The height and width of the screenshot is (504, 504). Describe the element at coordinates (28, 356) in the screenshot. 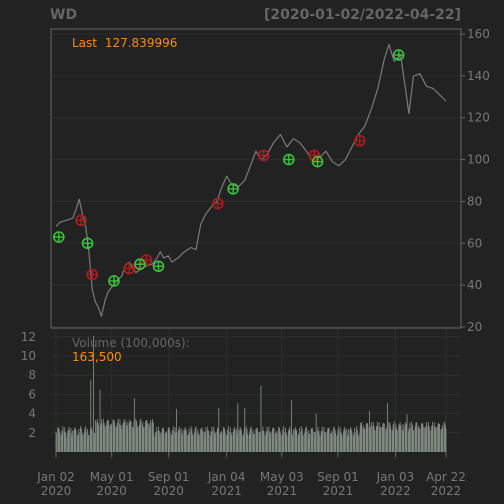

I see `volume-tick-label: 10` at that location.